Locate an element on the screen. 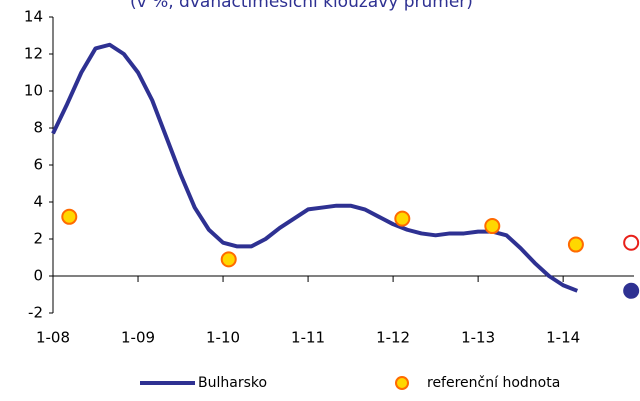 The height and width of the screenshot is (401, 640). y-tick-label: 0 is located at coordinates (38, 276).